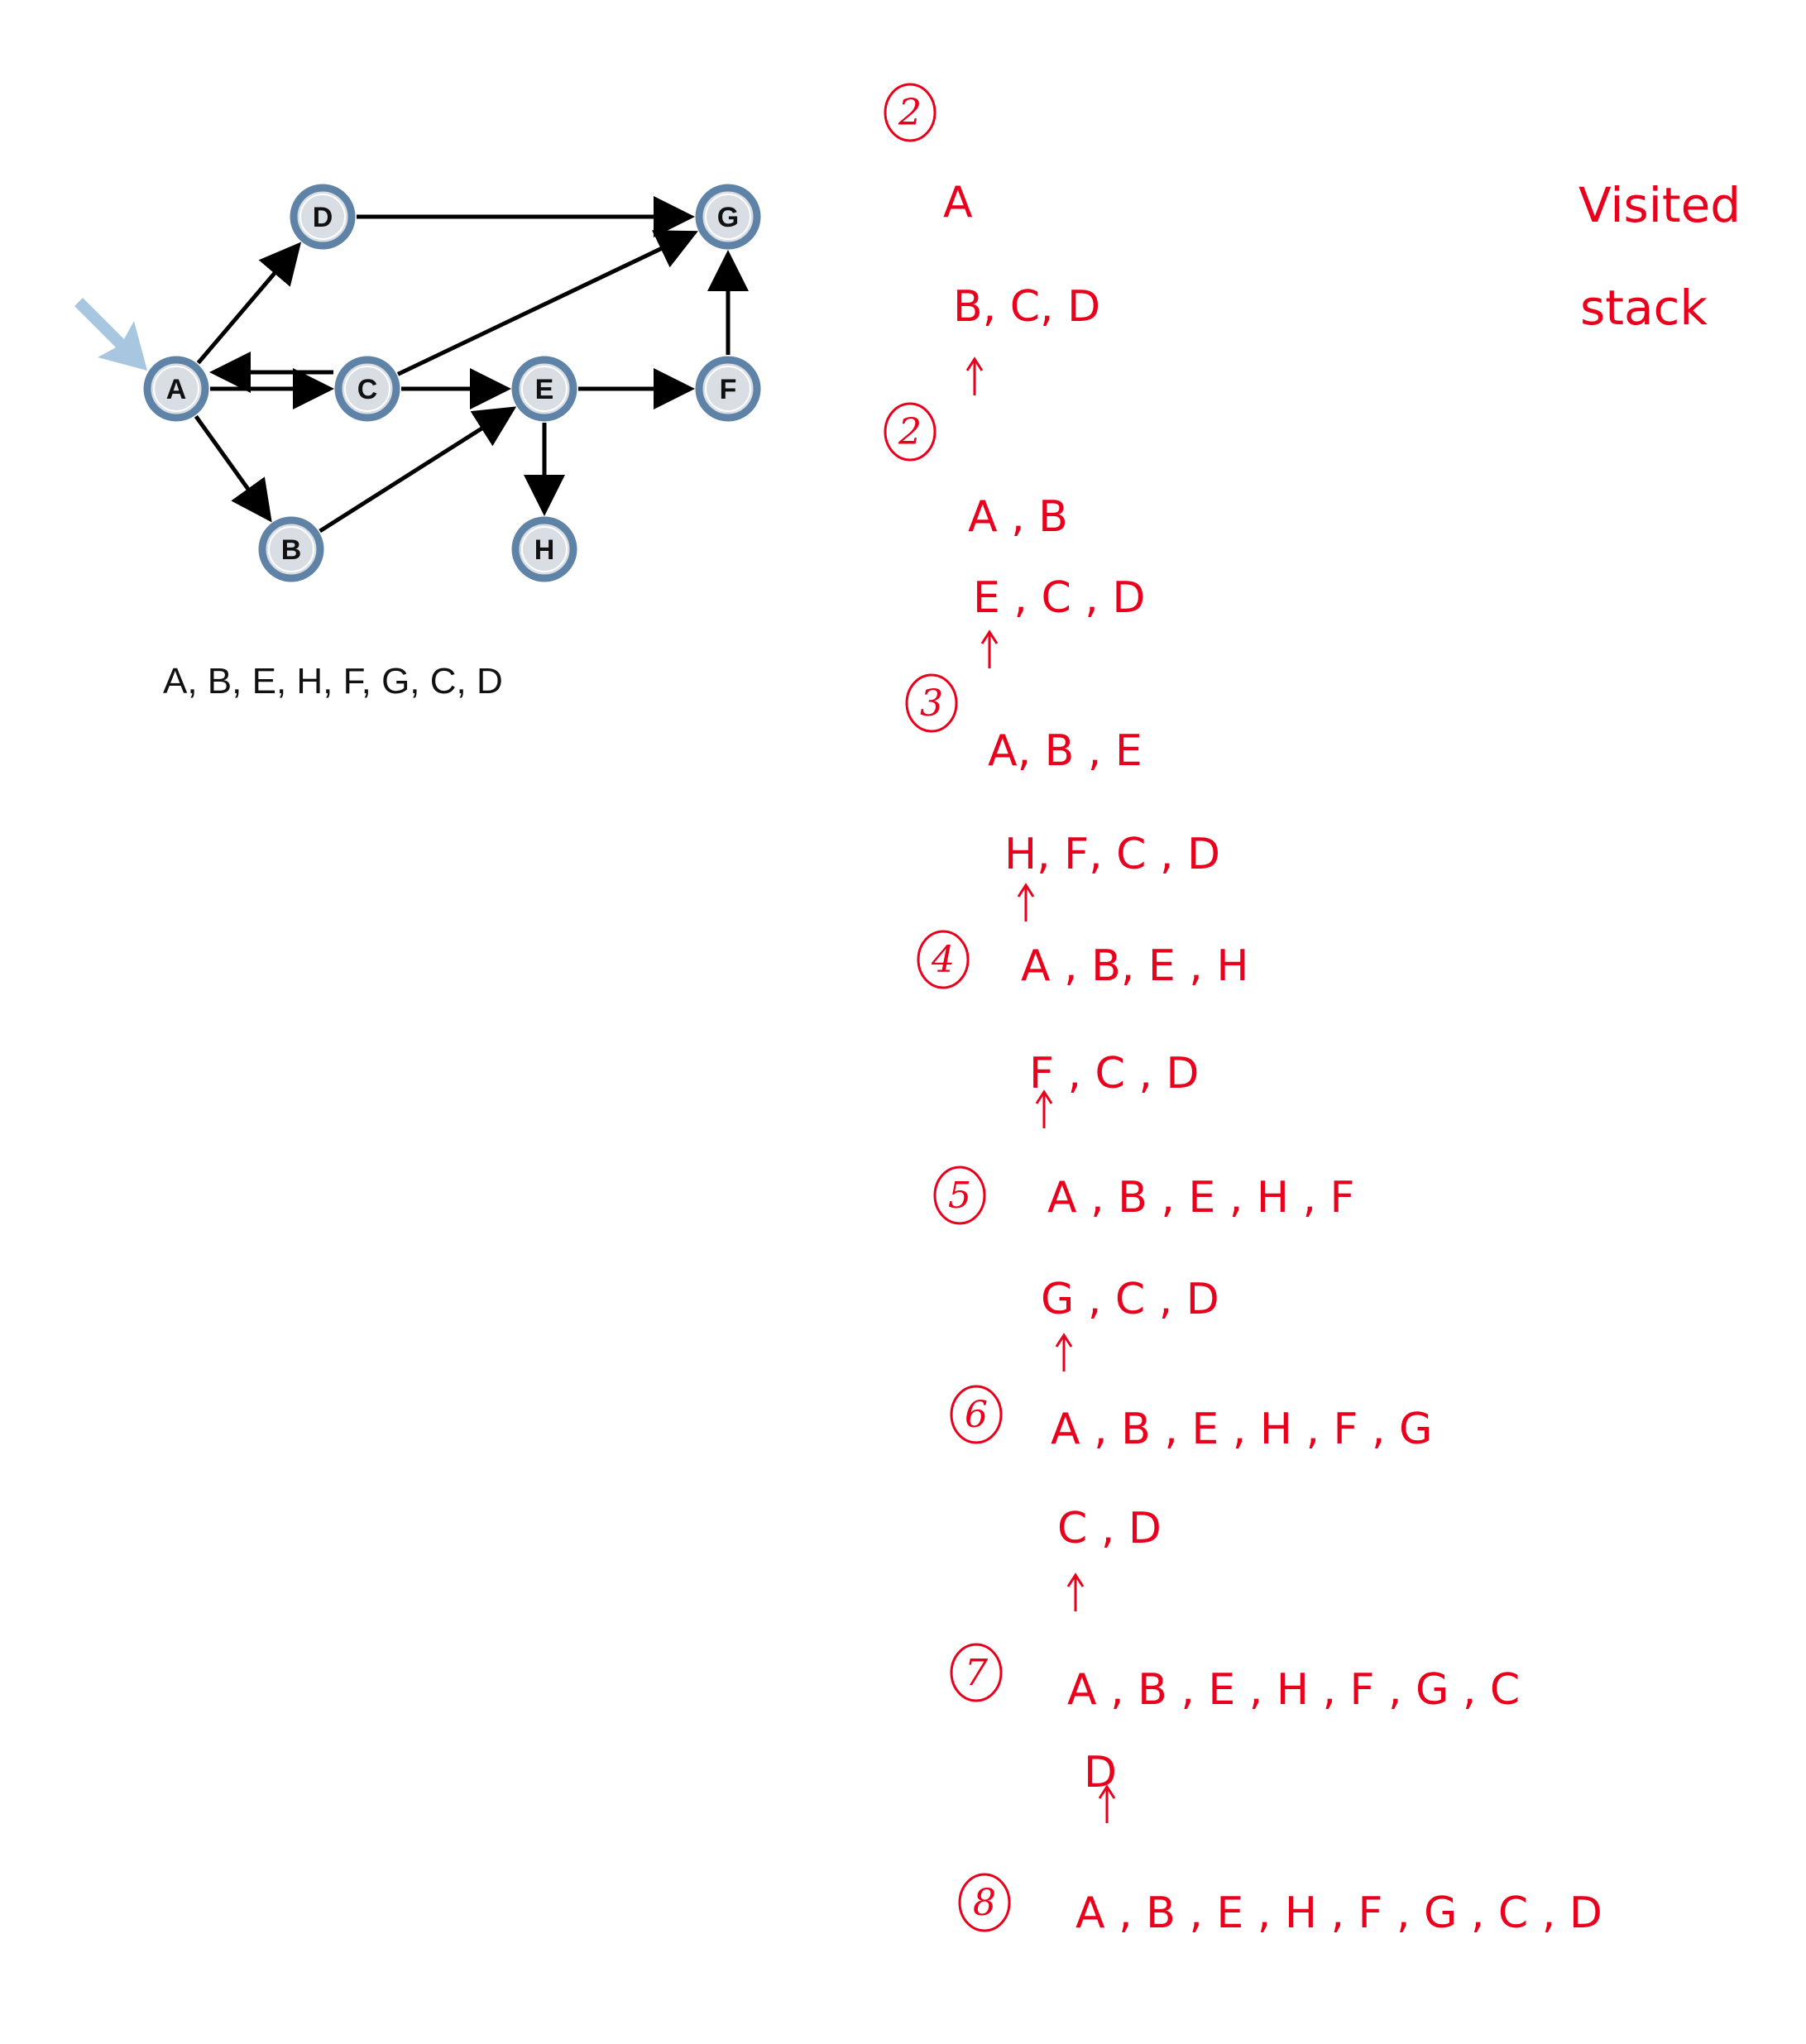  Describe the element at coordinates (233, 468) in the screenshot. I see `edge-a-to-b` at that location.